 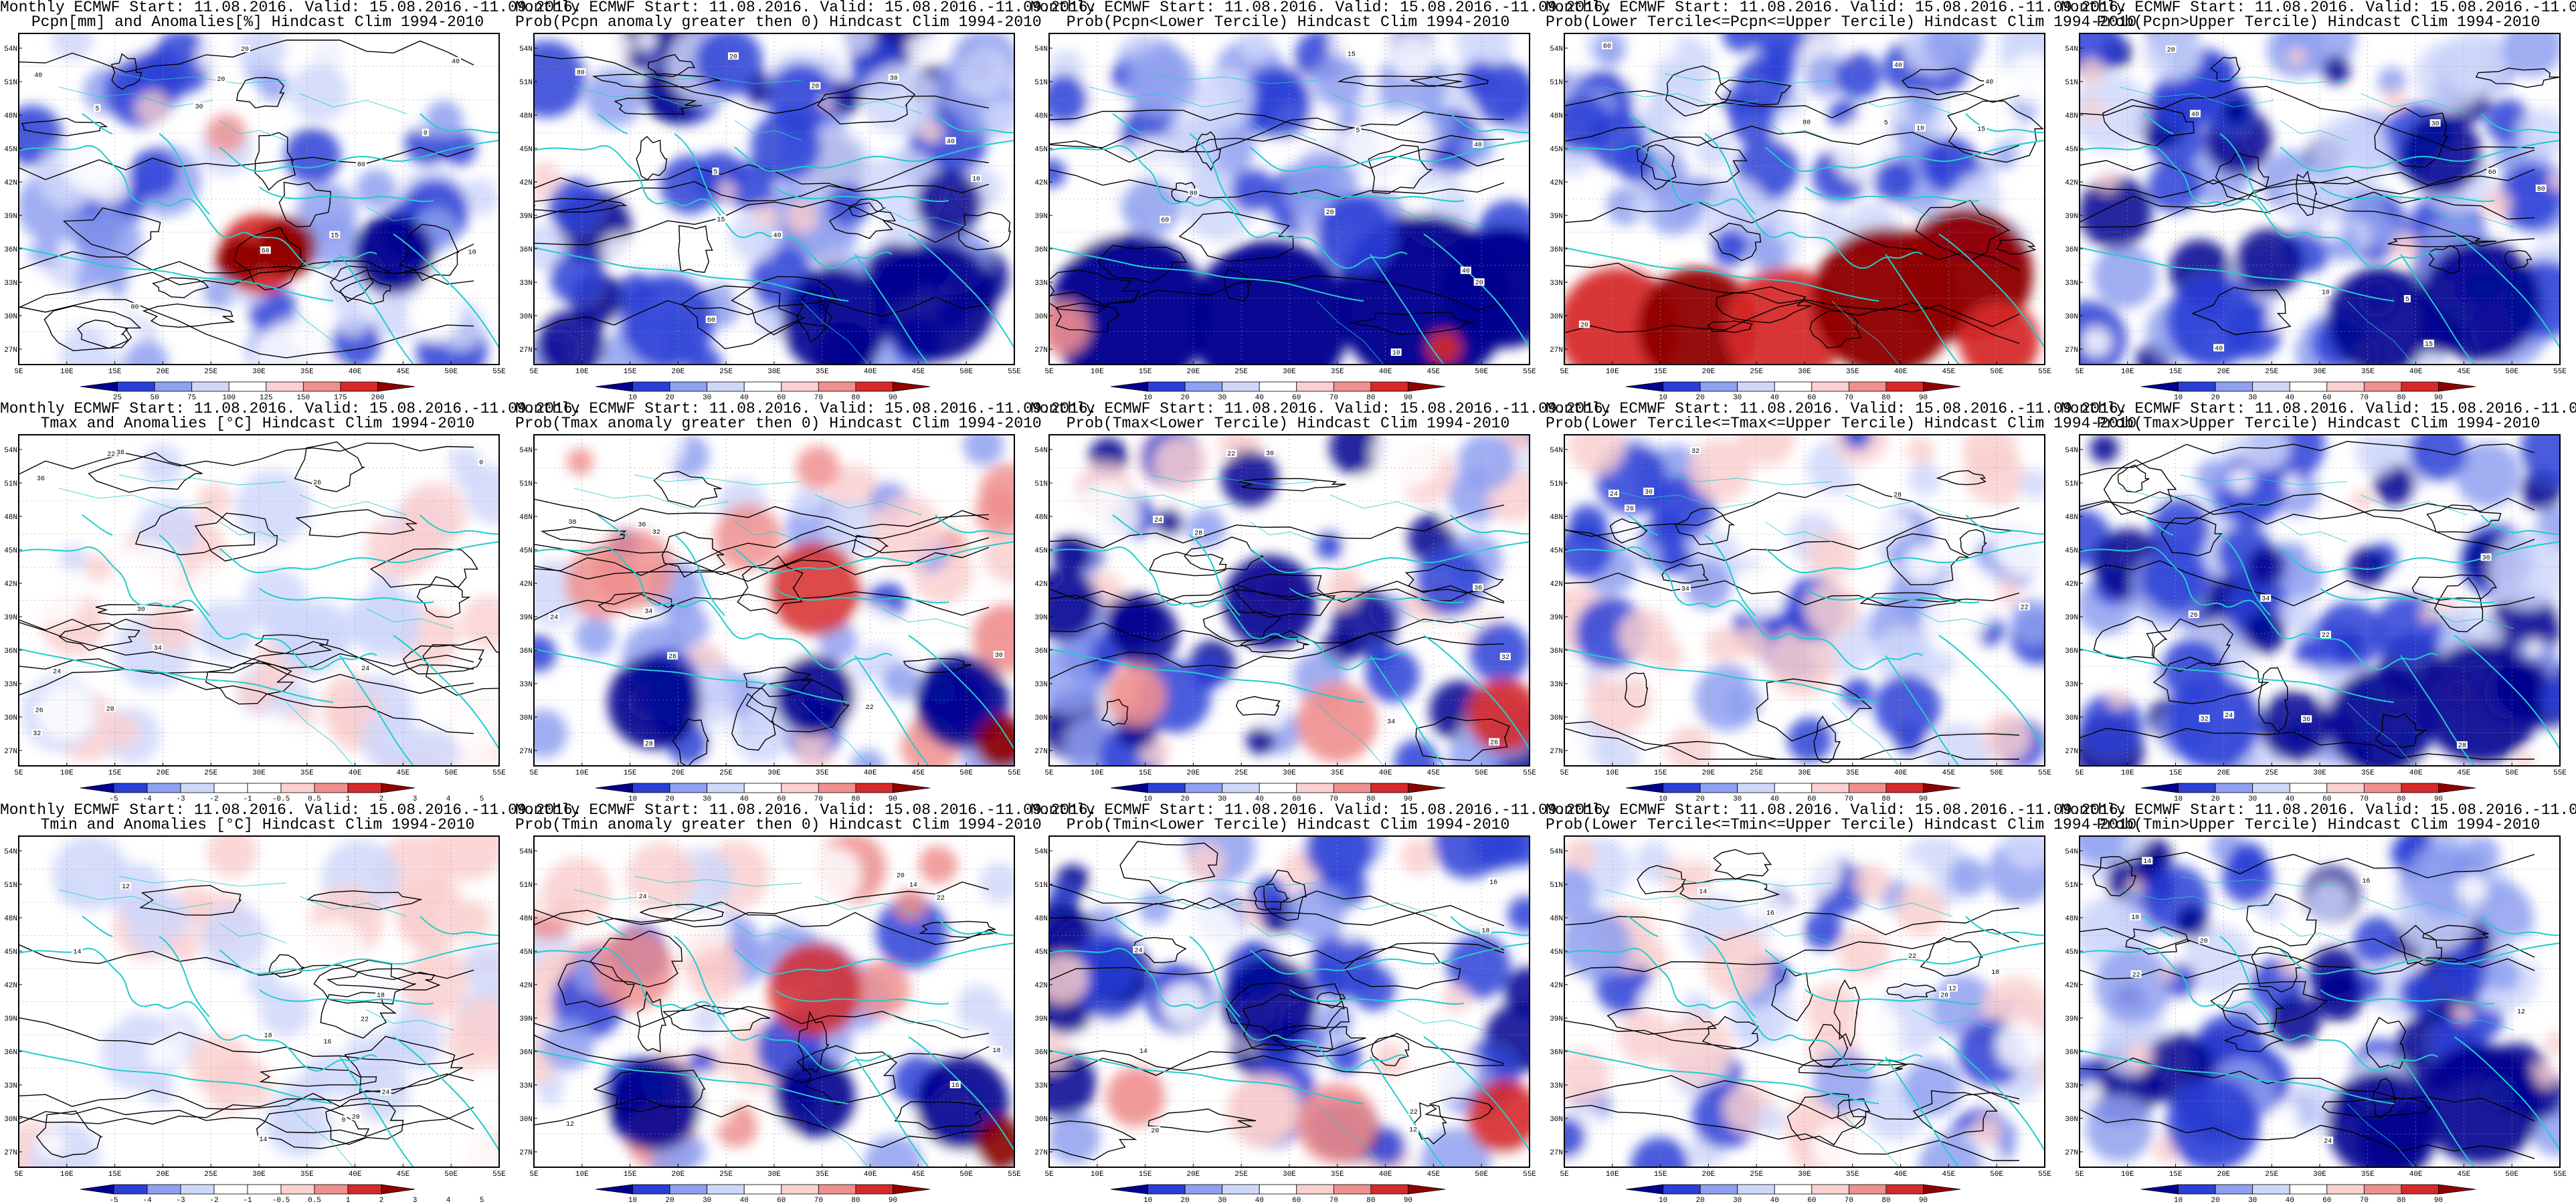 I want to click on shaded-field, so click(x=2320, y=600).